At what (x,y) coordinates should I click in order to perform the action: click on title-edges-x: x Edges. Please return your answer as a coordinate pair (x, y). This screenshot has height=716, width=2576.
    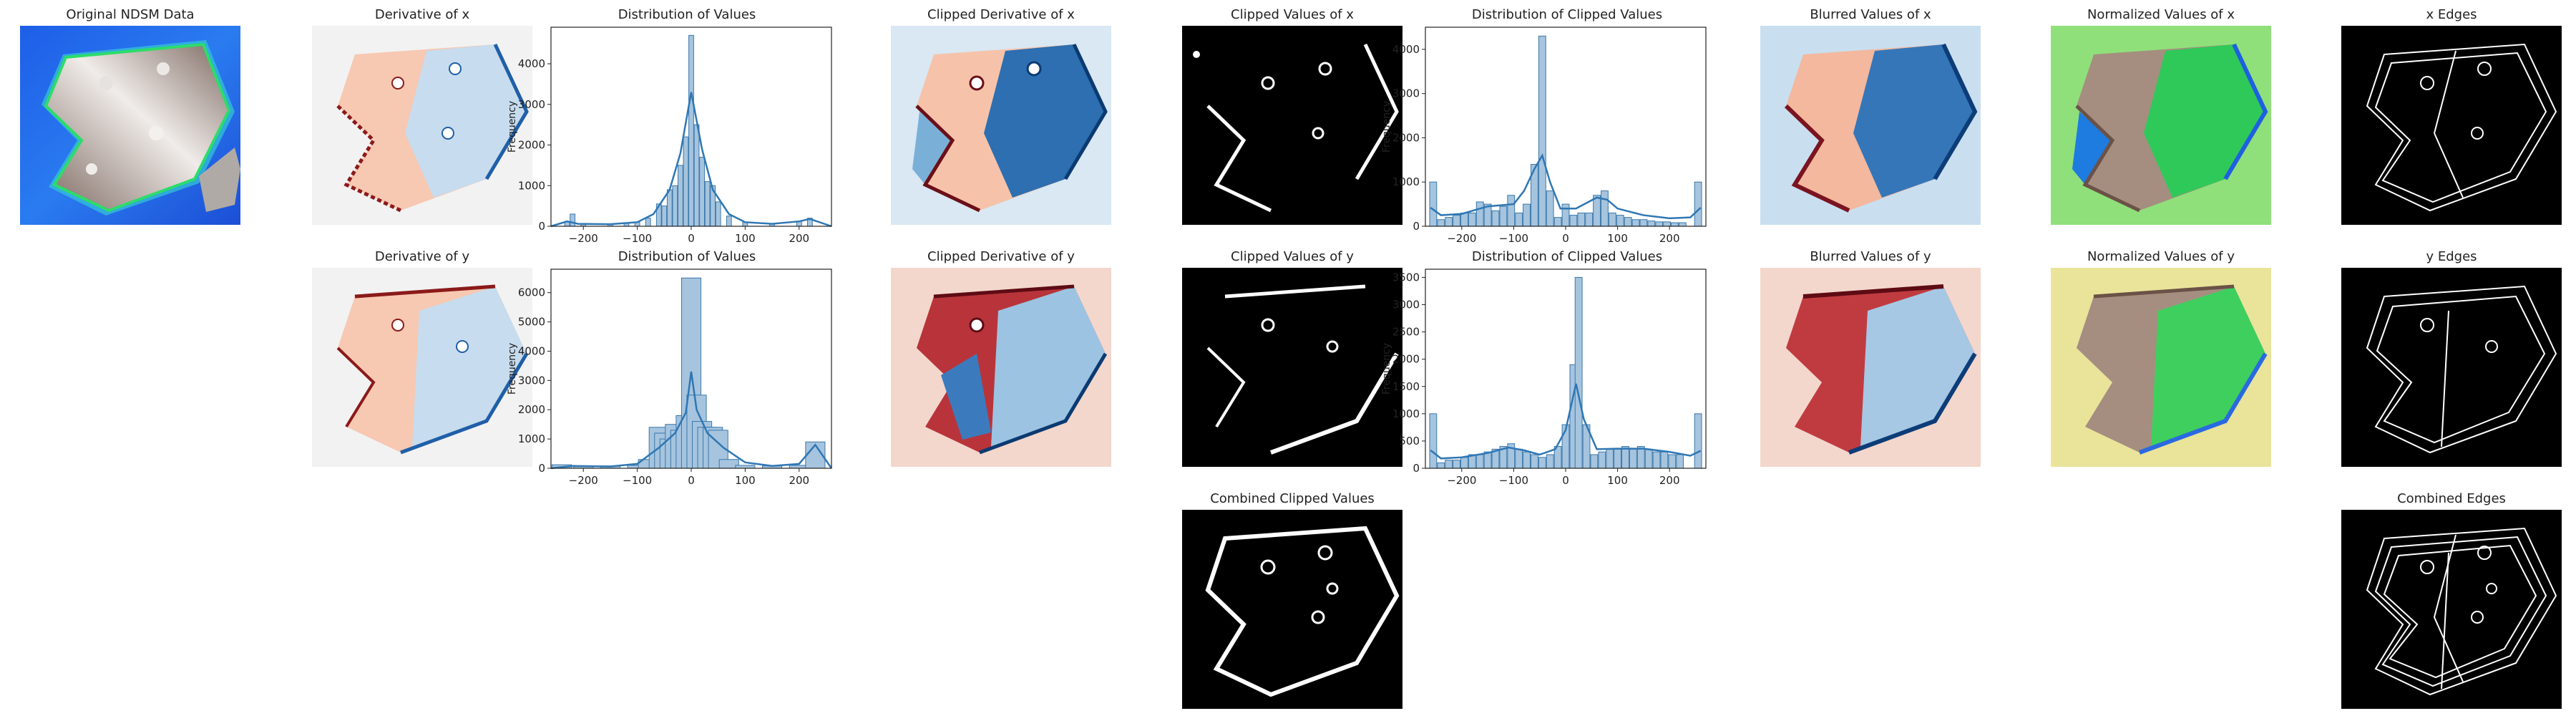
    Looking at the image, I should click on (2451, 14).